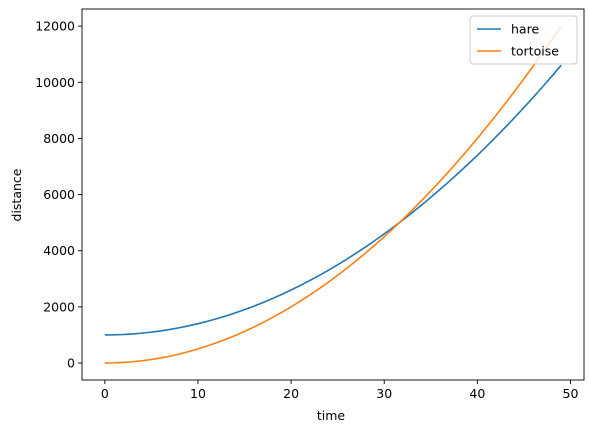 This screenshot has width=589, height=432. Describe the element at coordinates (477, 393) in the screenshot. I see `x-tick-label: 40` at that location.